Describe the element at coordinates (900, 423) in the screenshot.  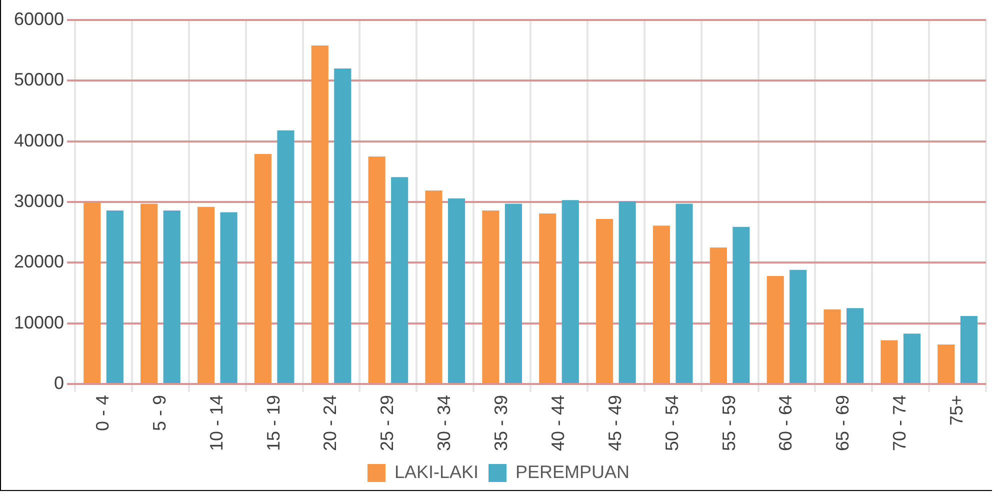
I see `x-tick-label: 70 - 74` at that location.